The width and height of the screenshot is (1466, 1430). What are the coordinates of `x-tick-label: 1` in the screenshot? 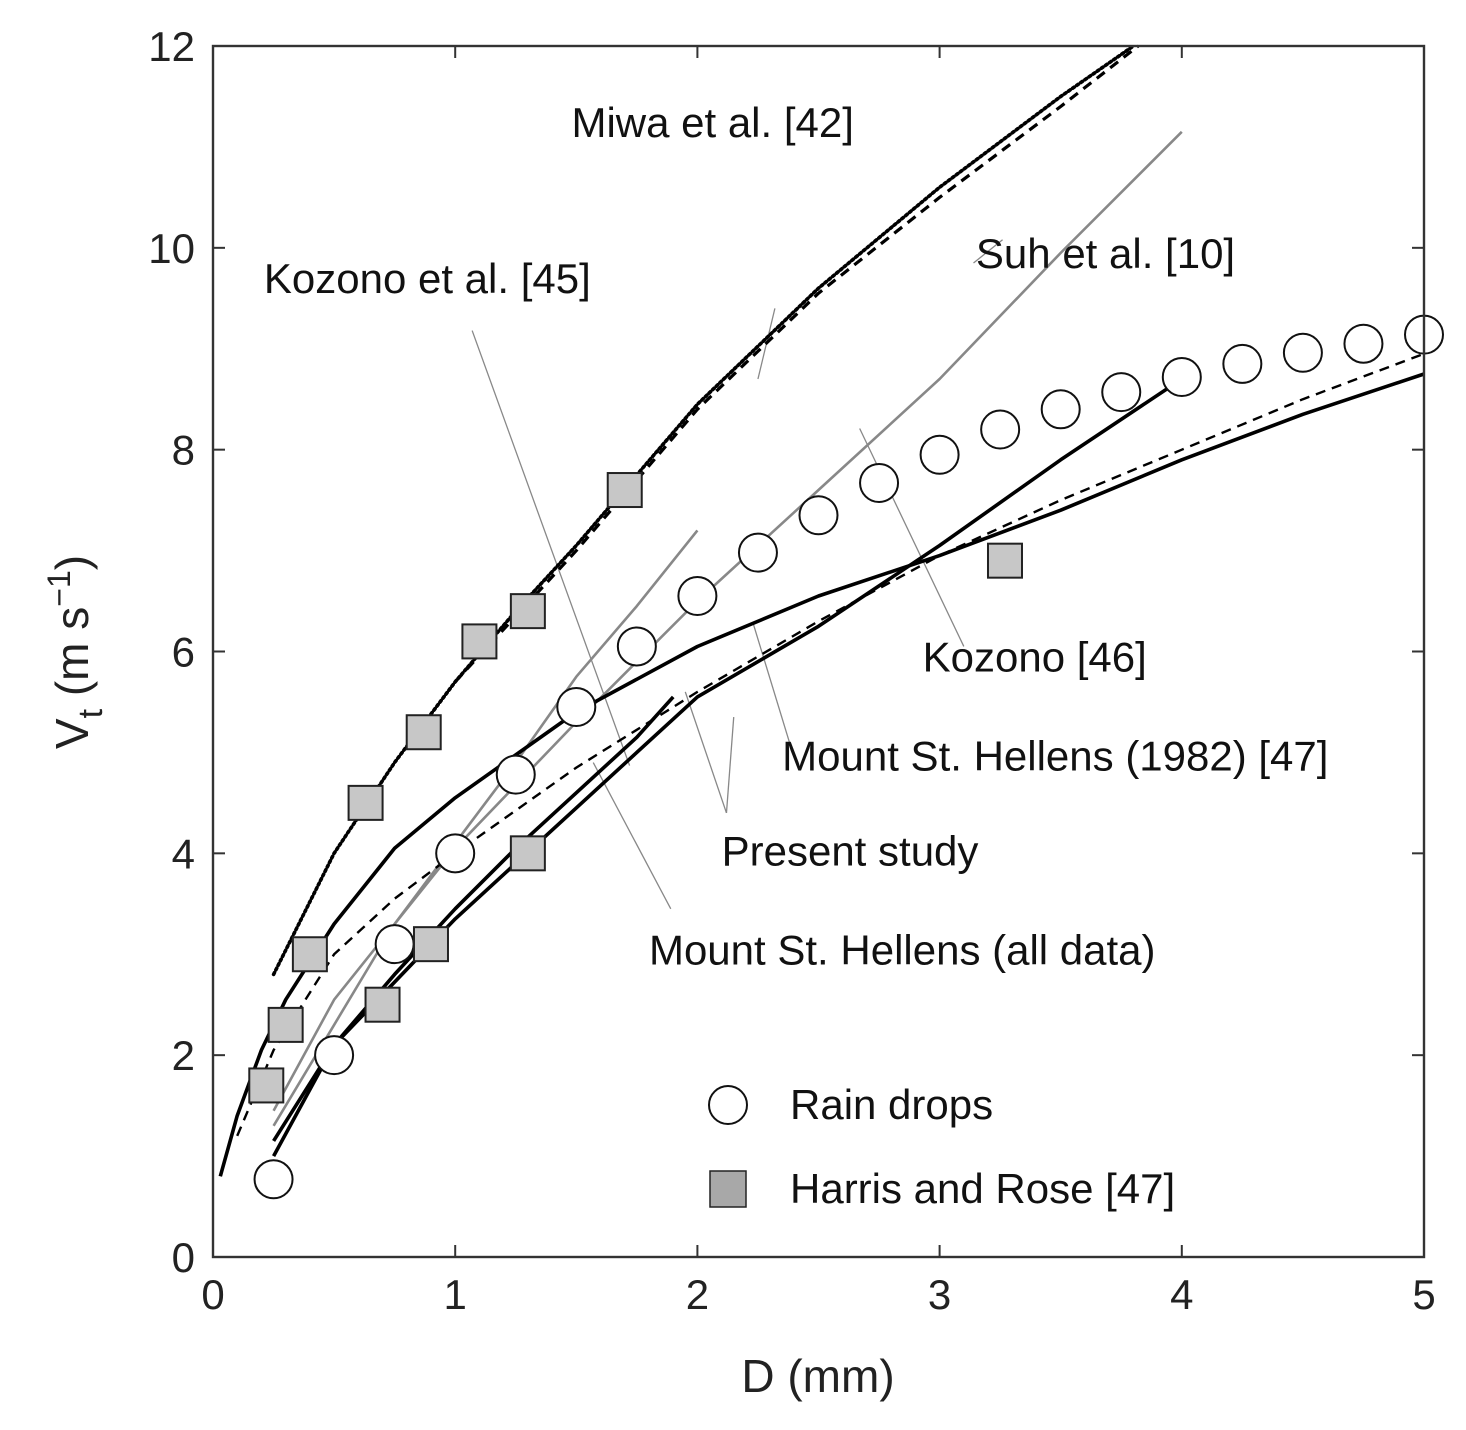 It's located at (455, 1294).